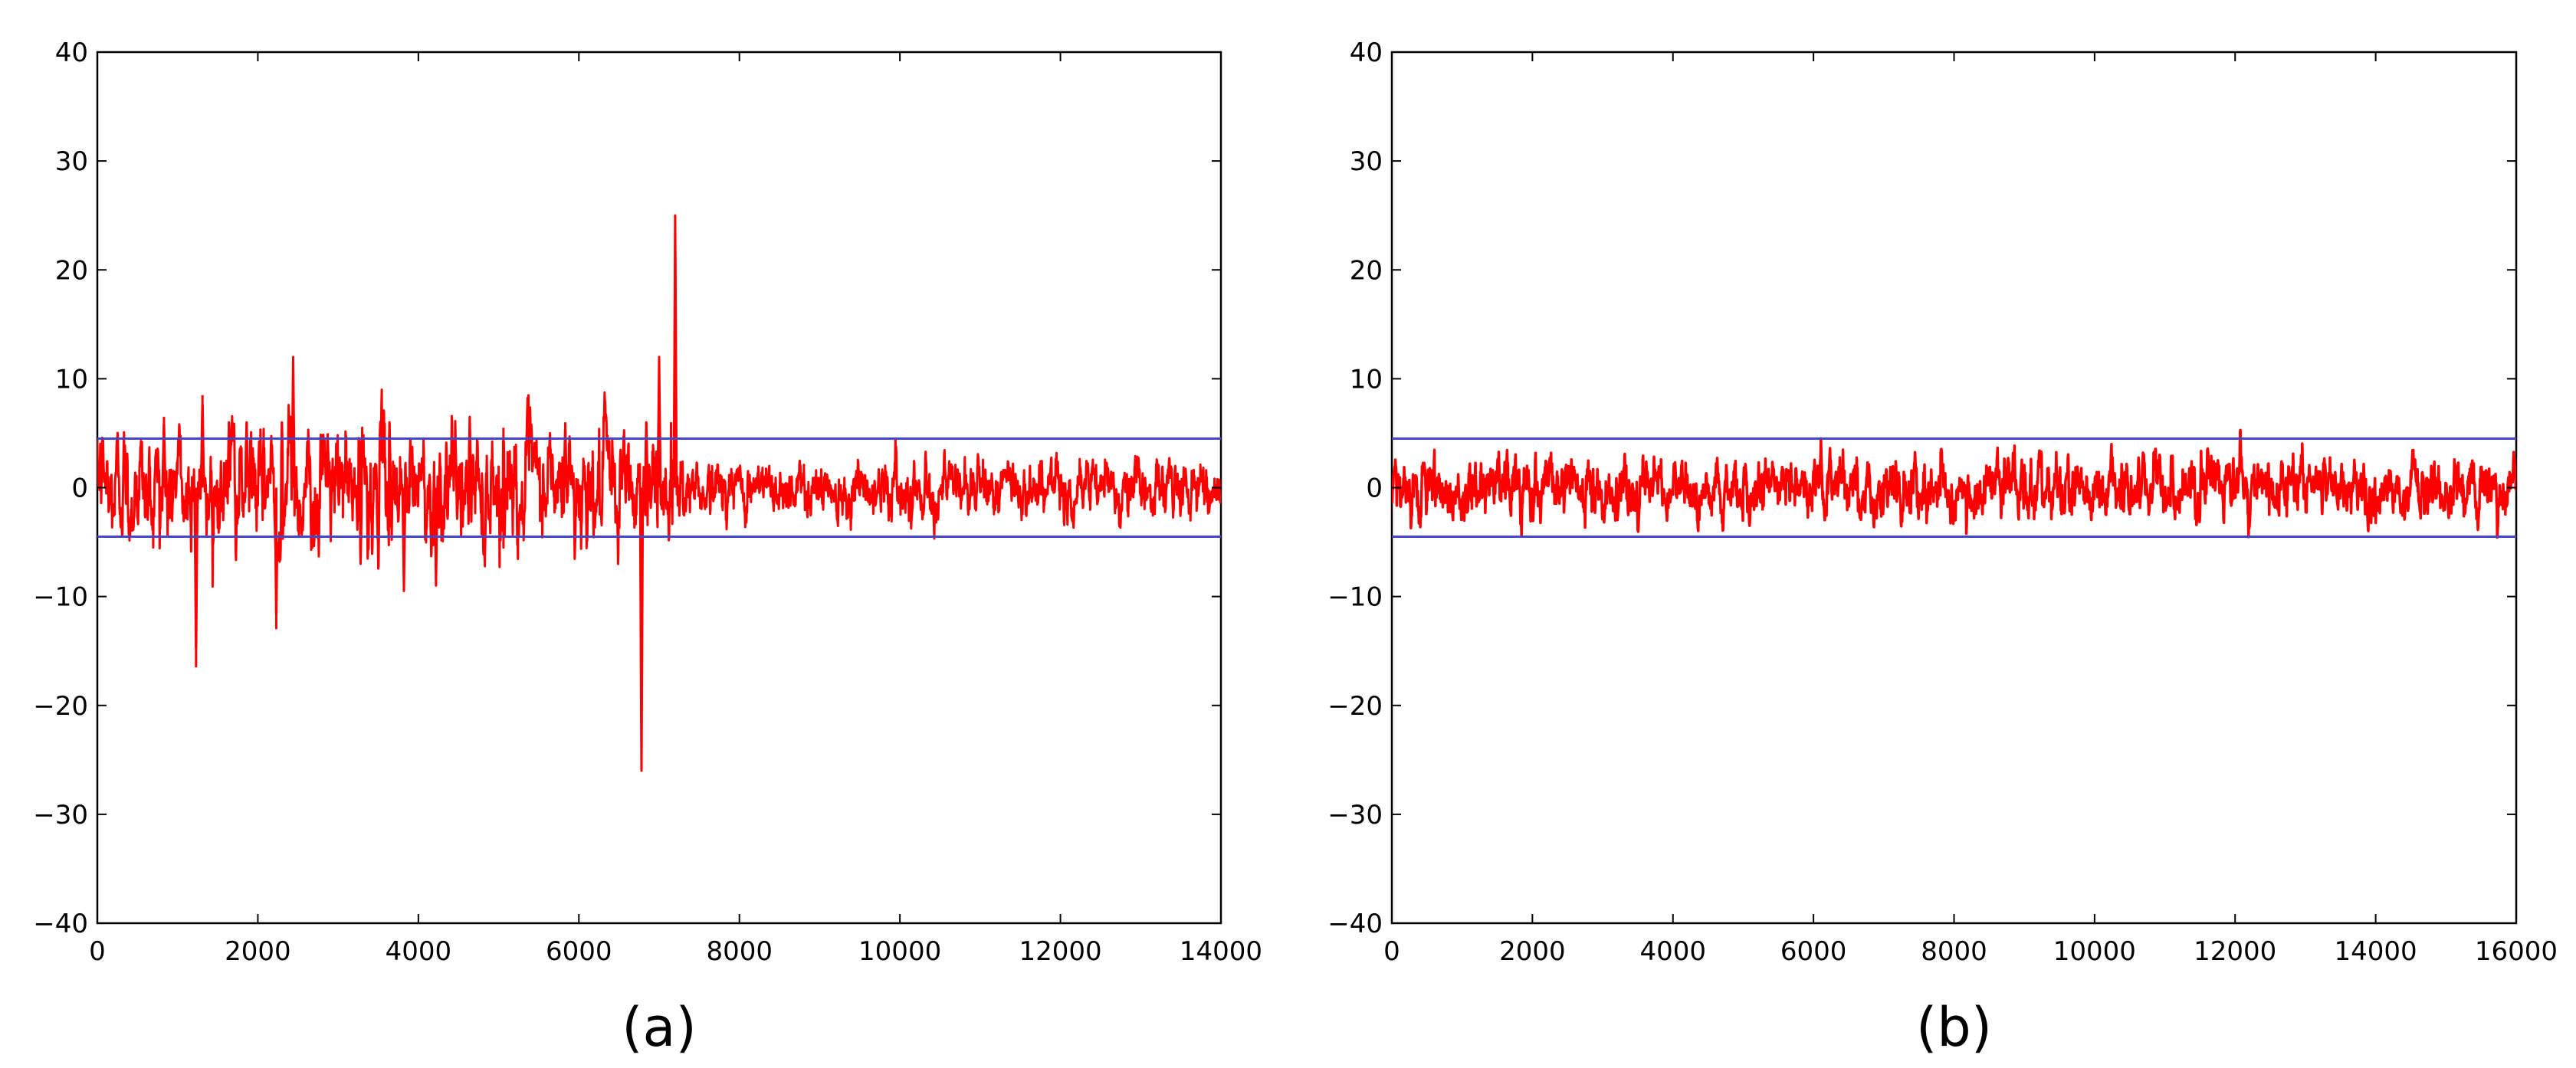 This screenshot has width=2576, height=1068. What do you see at coordinates (2516, 951) in the screenshot?
I see `x-tick-label: 16000` at bounding box center [2516, 951].